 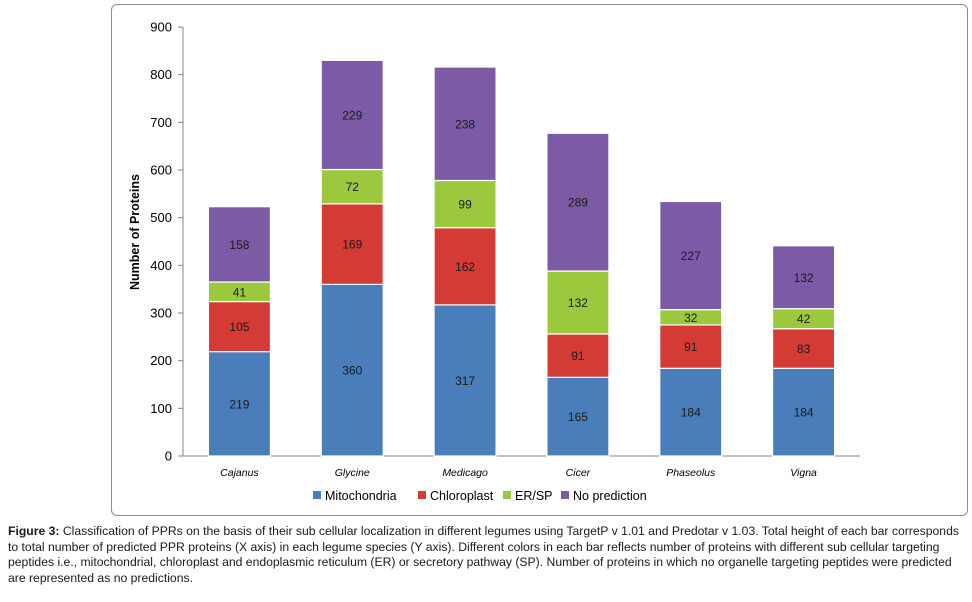 I want to click on legend-label: Mitochondria, so click(x=361, y=496).